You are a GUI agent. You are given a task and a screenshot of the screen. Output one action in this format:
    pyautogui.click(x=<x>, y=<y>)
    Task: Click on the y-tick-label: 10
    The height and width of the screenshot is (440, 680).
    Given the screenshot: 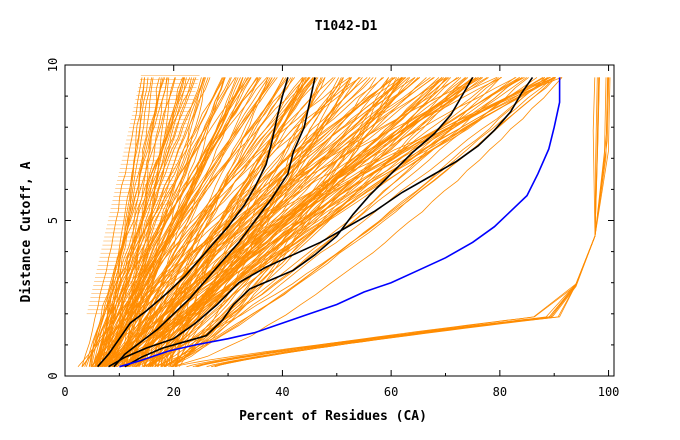 What is the action you would take?
    pyautogui.click(x=53, y=65)
    